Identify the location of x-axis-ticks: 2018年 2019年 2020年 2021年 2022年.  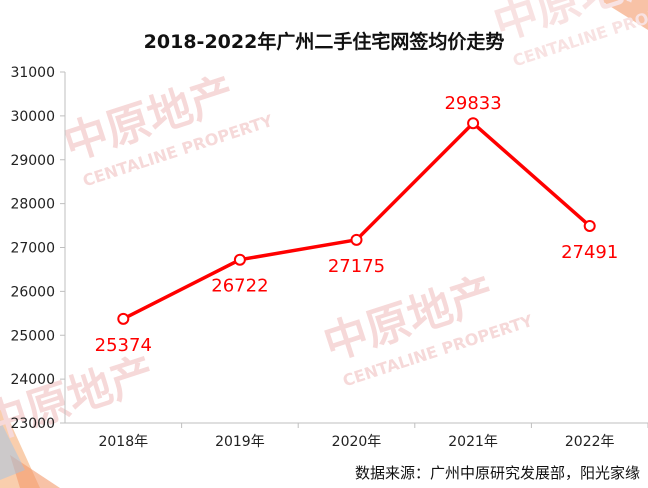
(373, 436).